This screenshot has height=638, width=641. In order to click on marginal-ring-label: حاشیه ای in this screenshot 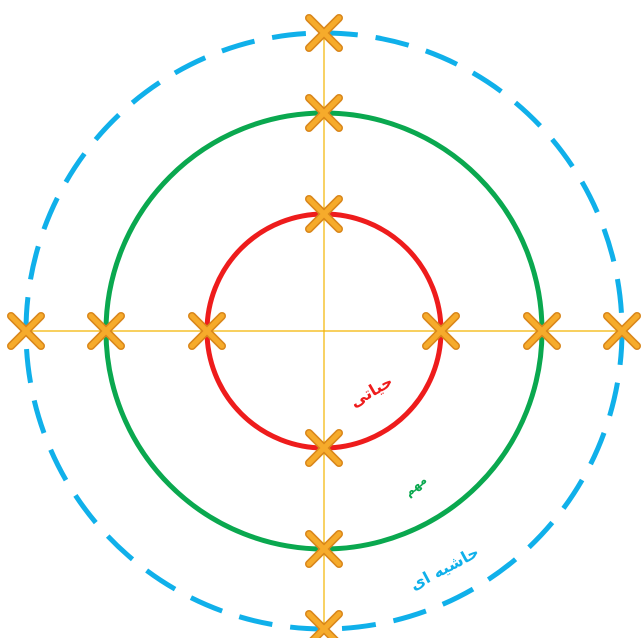, I will do `click(444, 568)`.